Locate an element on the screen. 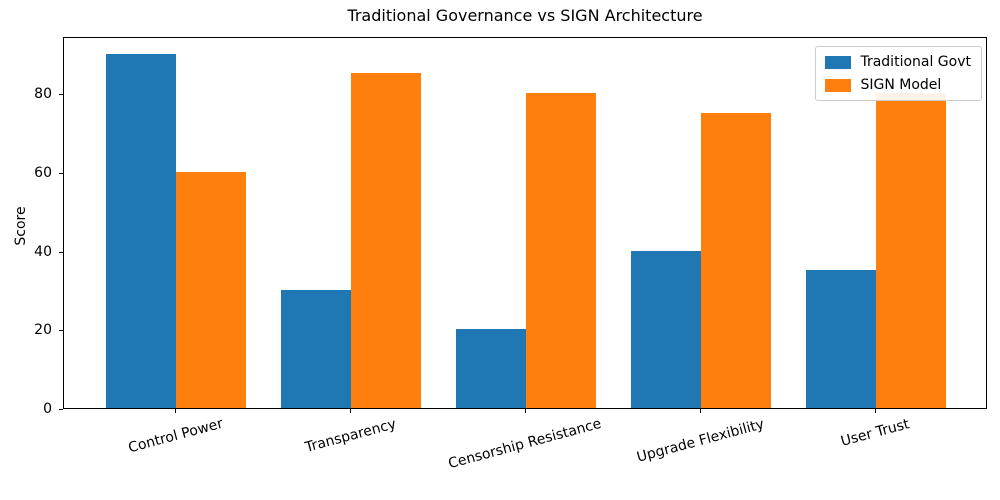 This screenshot has height=500, width=1000. legend-label: SIGN Model is located at coordinates (901, 85).